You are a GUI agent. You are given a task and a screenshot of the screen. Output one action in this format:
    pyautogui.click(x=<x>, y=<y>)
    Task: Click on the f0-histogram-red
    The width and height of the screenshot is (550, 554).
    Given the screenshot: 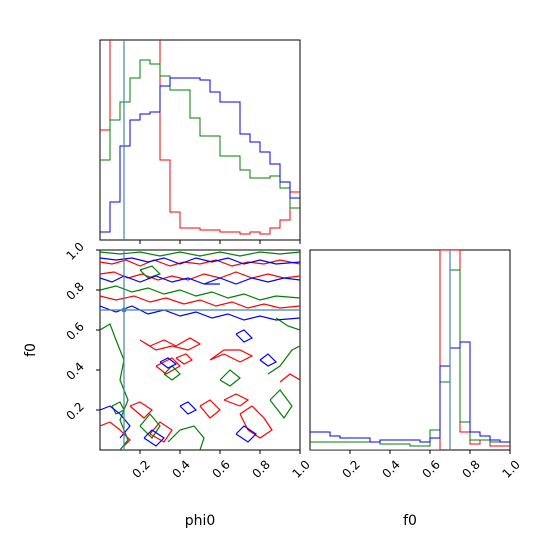 What is the action you would take?
    pyautogui.click(x=410, y=350)
    